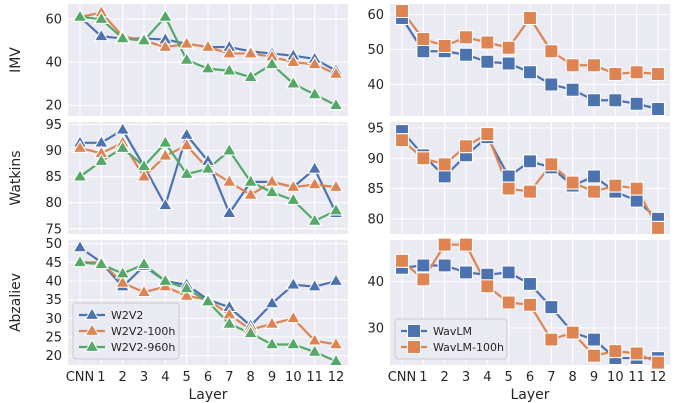  What do you see at coordinates (80, 377) in the screenshot?
I see `x-tick-label: CNN` at bounding box center [80, 377].